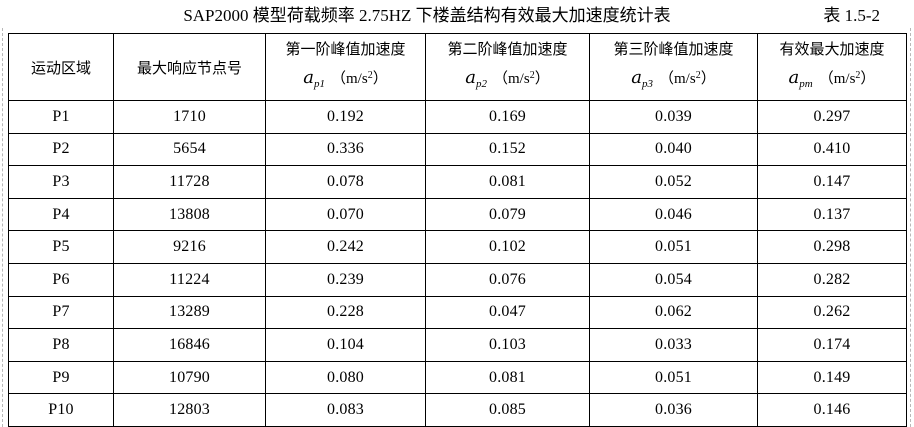 The height and width of the screenshot is (427, 914). Describe the element at coordinates (61, 214) in the screenshot. I see `cell-motion-area: P4` at that location.